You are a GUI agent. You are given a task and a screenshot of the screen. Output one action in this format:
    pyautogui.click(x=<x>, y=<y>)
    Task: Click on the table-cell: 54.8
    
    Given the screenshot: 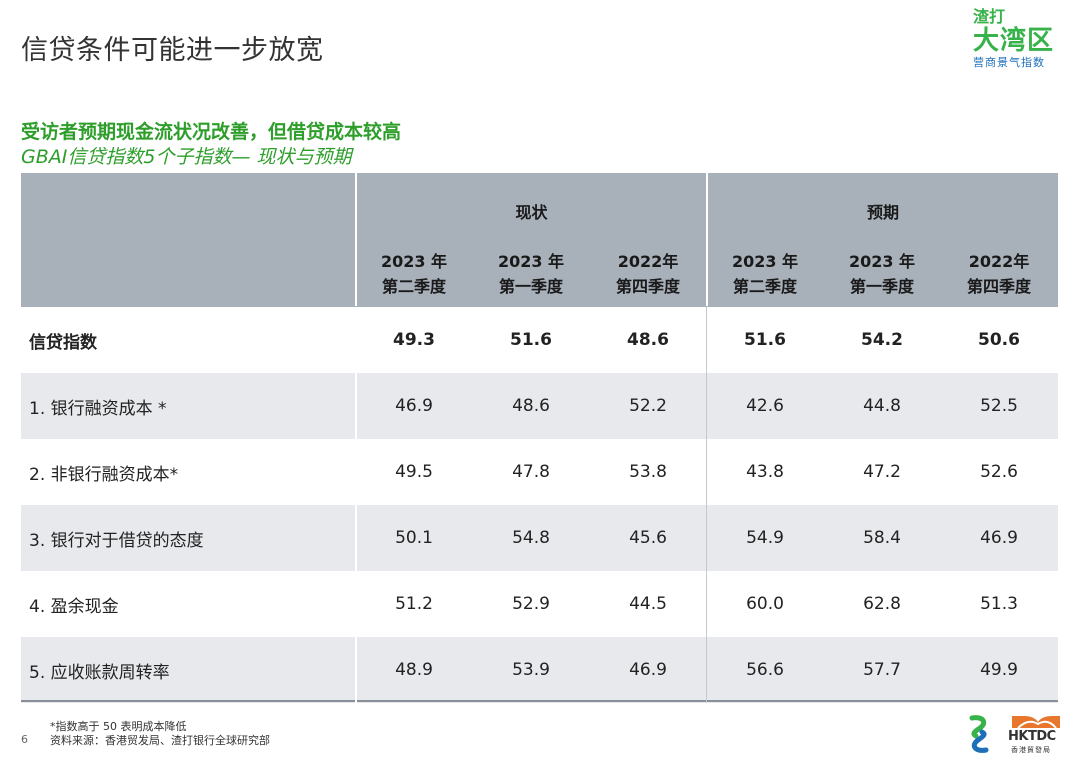 What is the action you would take?
    pyautogui.click(x=531, y=538)
    